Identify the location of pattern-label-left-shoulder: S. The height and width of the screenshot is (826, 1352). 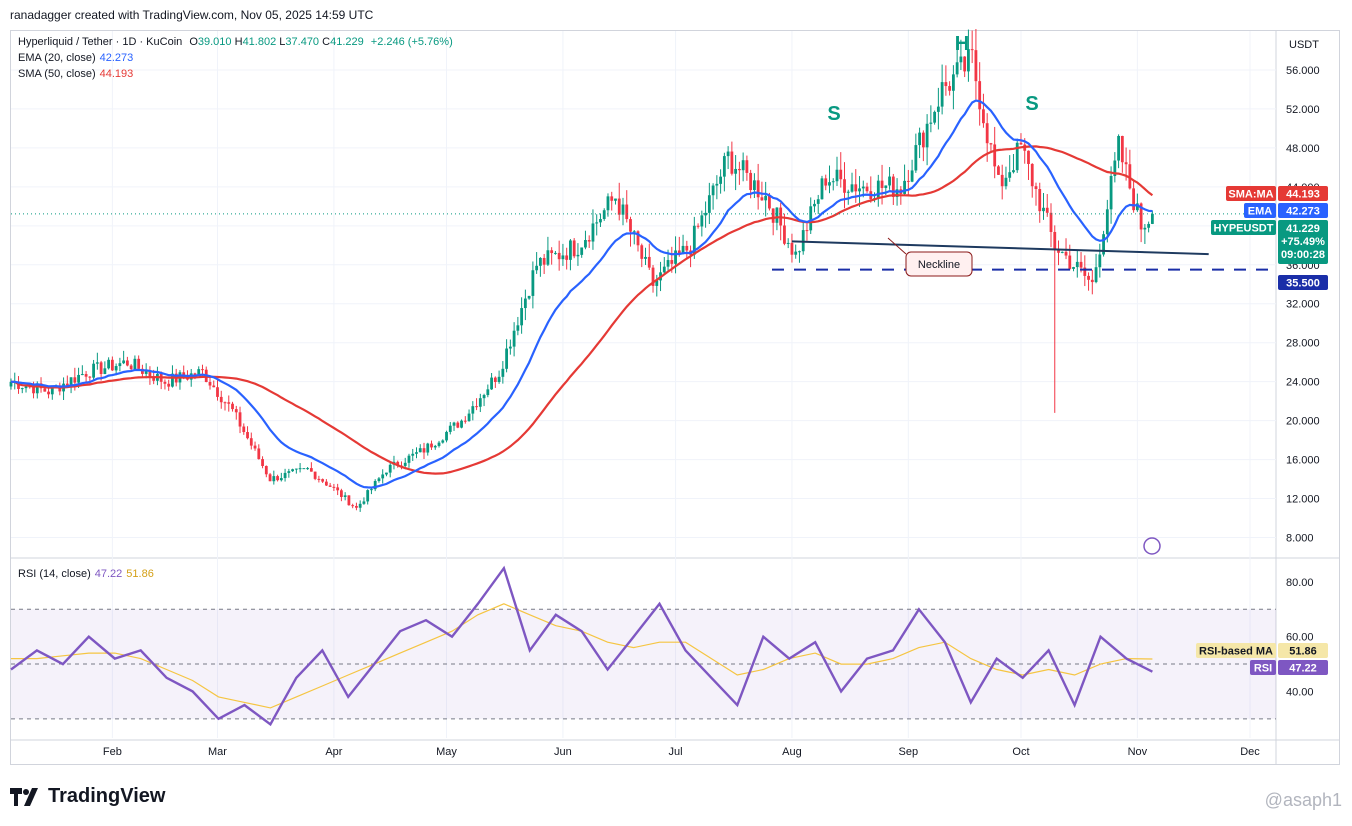
(833, 114).